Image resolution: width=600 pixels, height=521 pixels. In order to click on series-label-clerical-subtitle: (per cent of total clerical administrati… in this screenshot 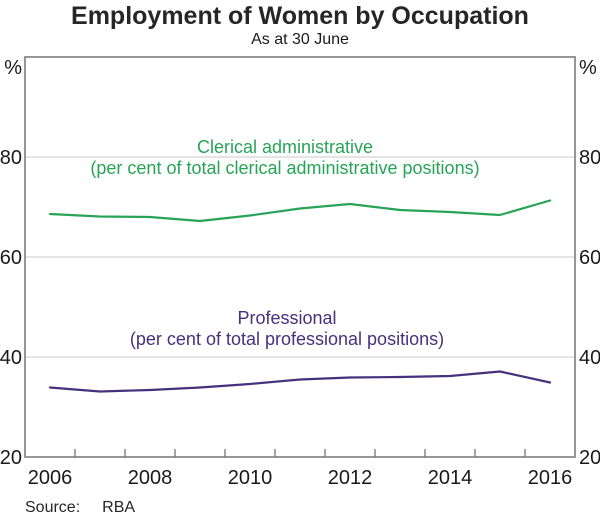, I will do `click(285, 168)`.